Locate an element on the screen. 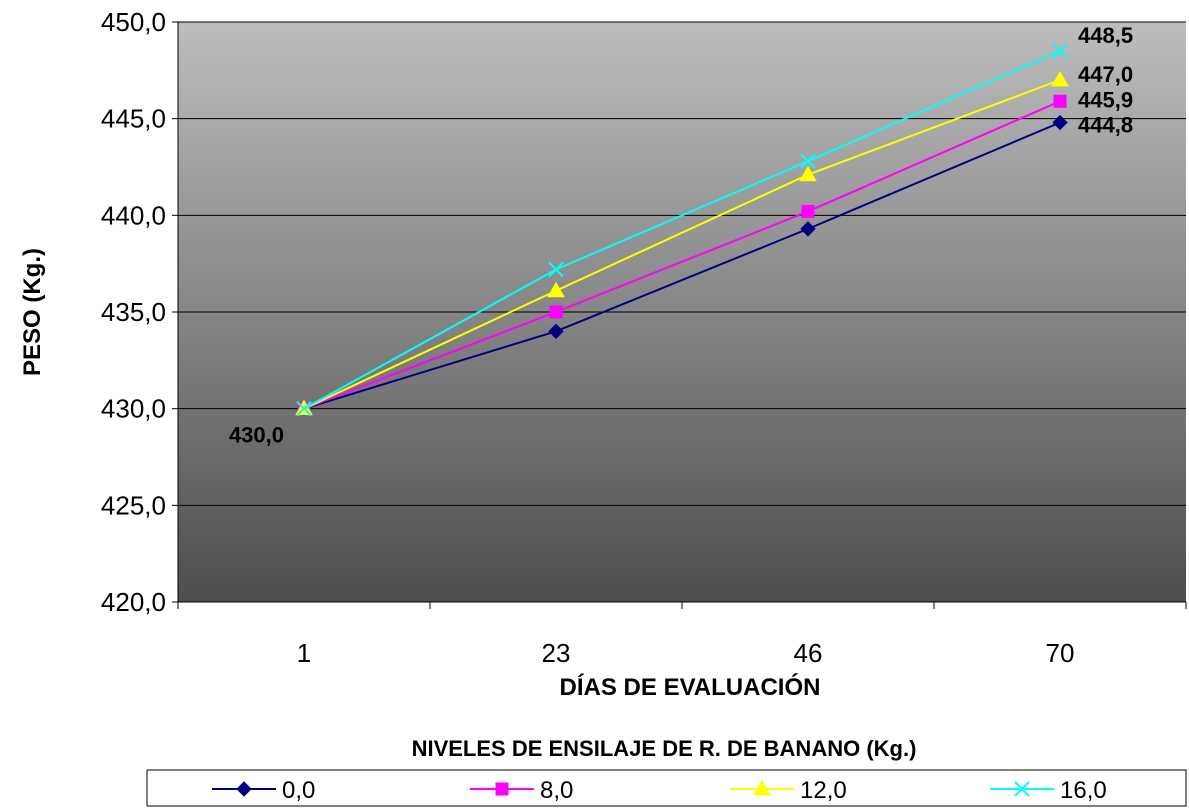 The image size is (1189, 812). legend-entry: 12,0 is located at coordinates (788, 790).